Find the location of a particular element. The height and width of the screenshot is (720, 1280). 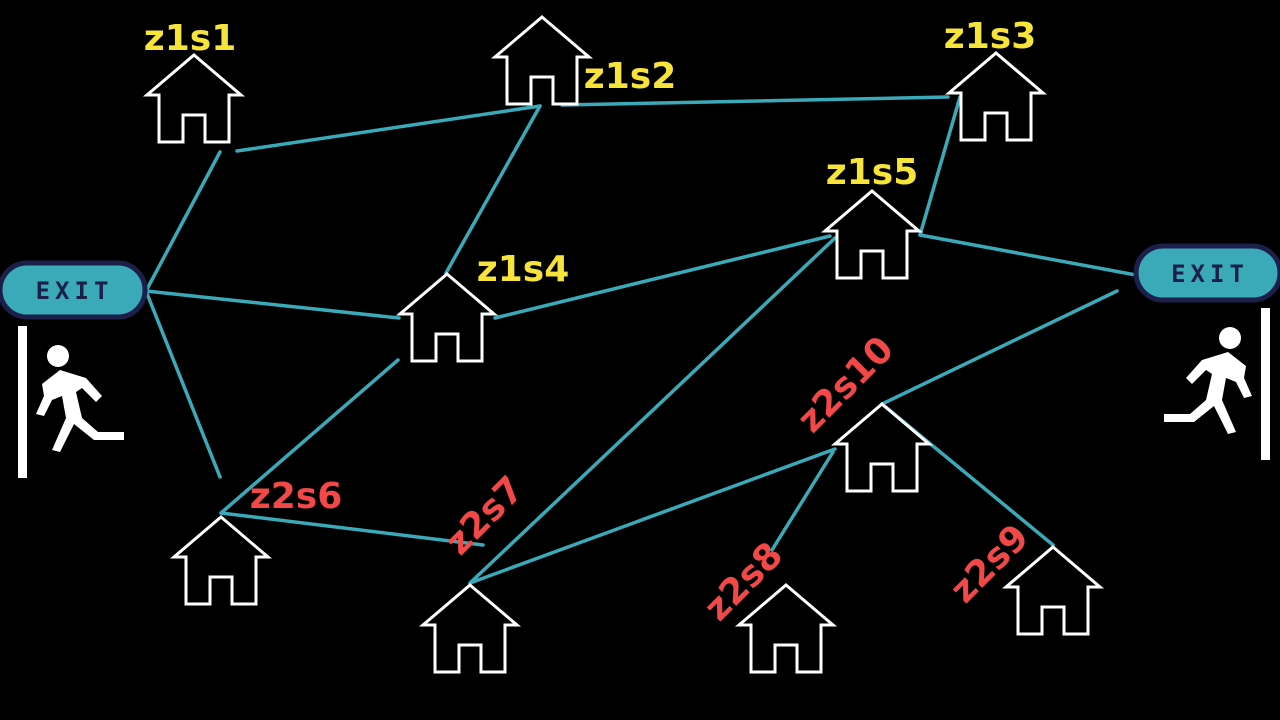

edge-z1s2-z1s3 is located at coordinates (755, 101).